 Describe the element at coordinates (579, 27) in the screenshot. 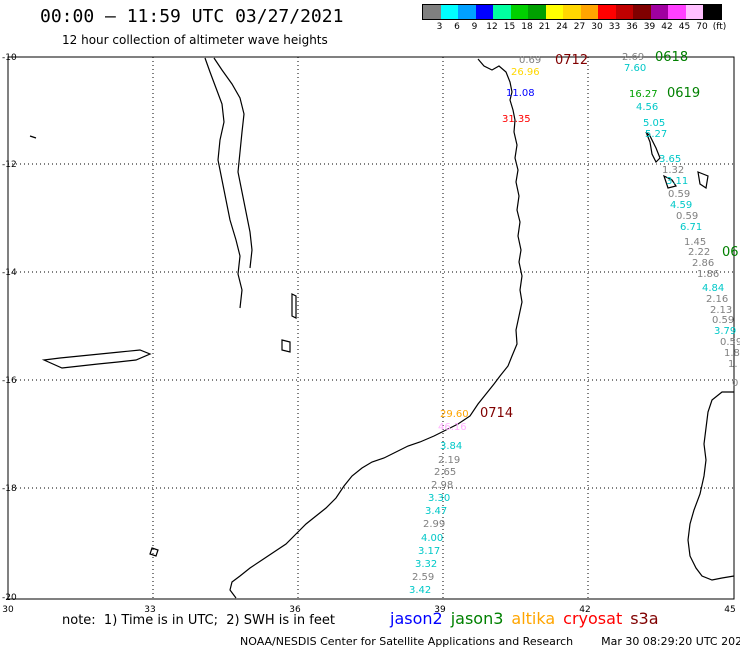

I see `legend-label: 27` at that location.